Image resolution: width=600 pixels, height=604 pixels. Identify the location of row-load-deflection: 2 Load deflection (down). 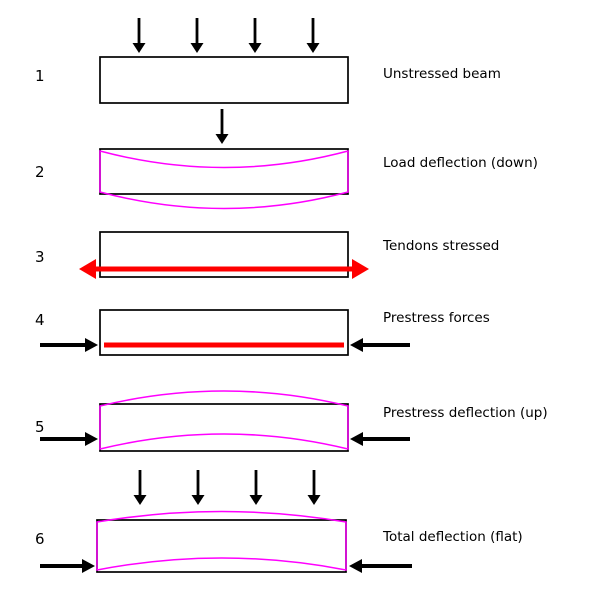
(286, 159).